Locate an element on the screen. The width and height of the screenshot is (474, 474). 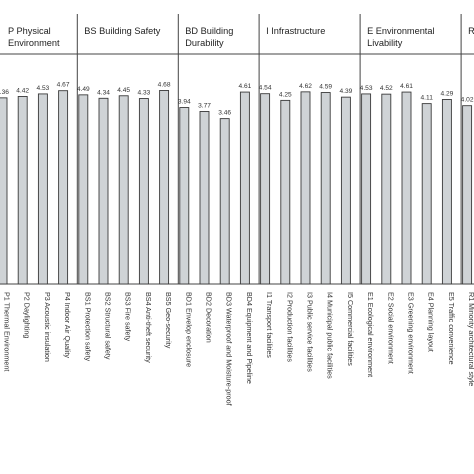
bar-value-label: 3.46 is located at coordinates (224, 113).